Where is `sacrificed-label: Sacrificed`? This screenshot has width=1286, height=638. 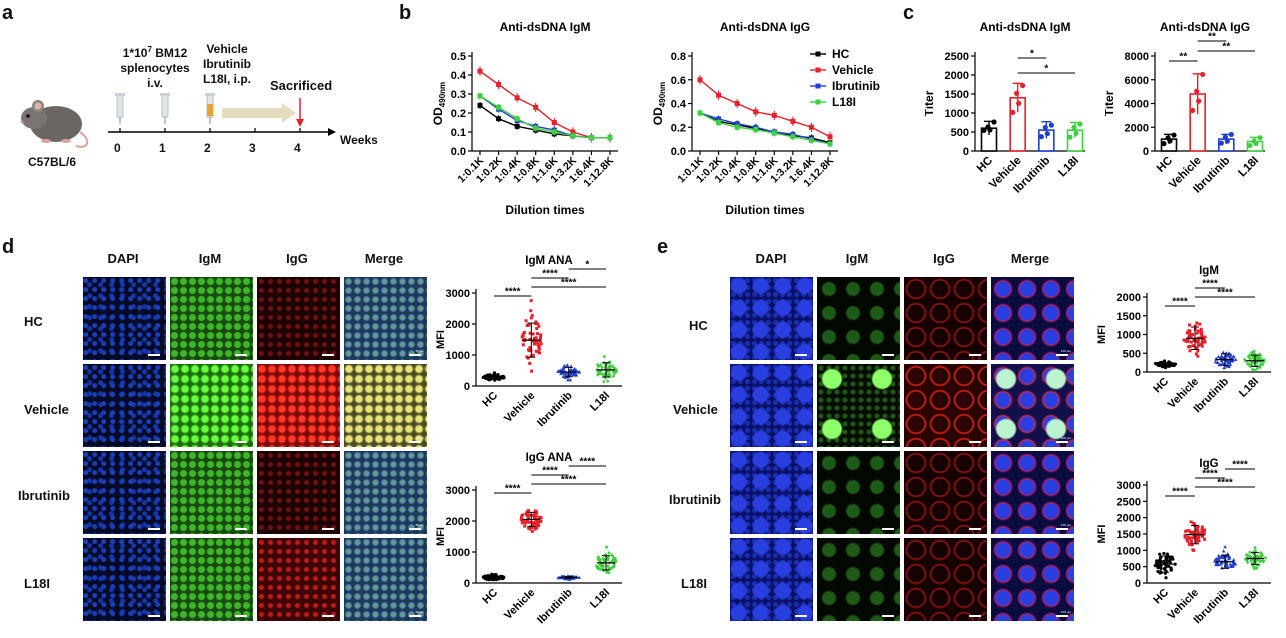
sacrificed-label: Sacrificed is located at coordinates (301, 85).